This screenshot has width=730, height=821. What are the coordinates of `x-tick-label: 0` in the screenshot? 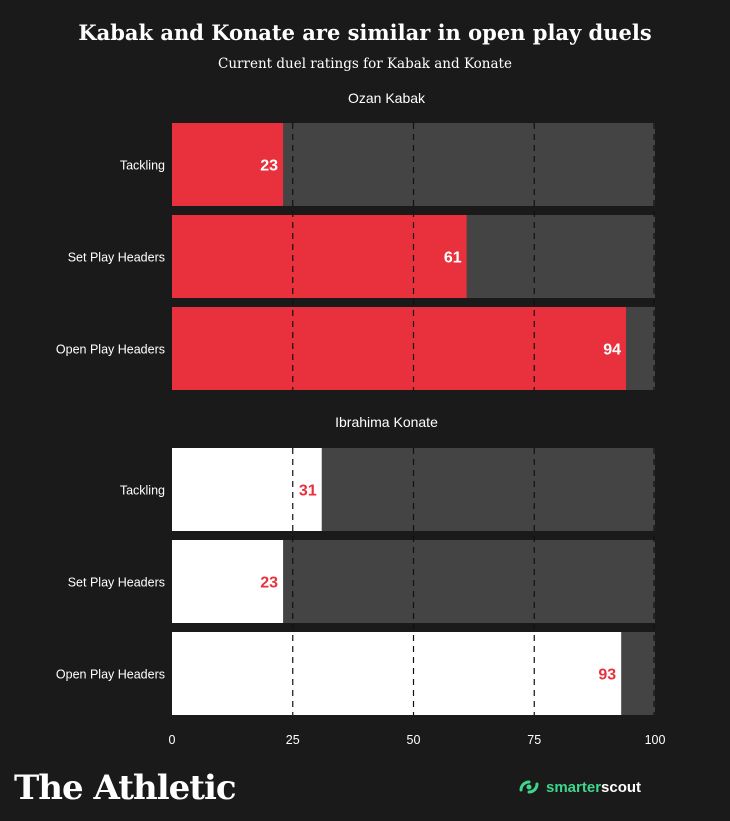 It's located at (172, 740).